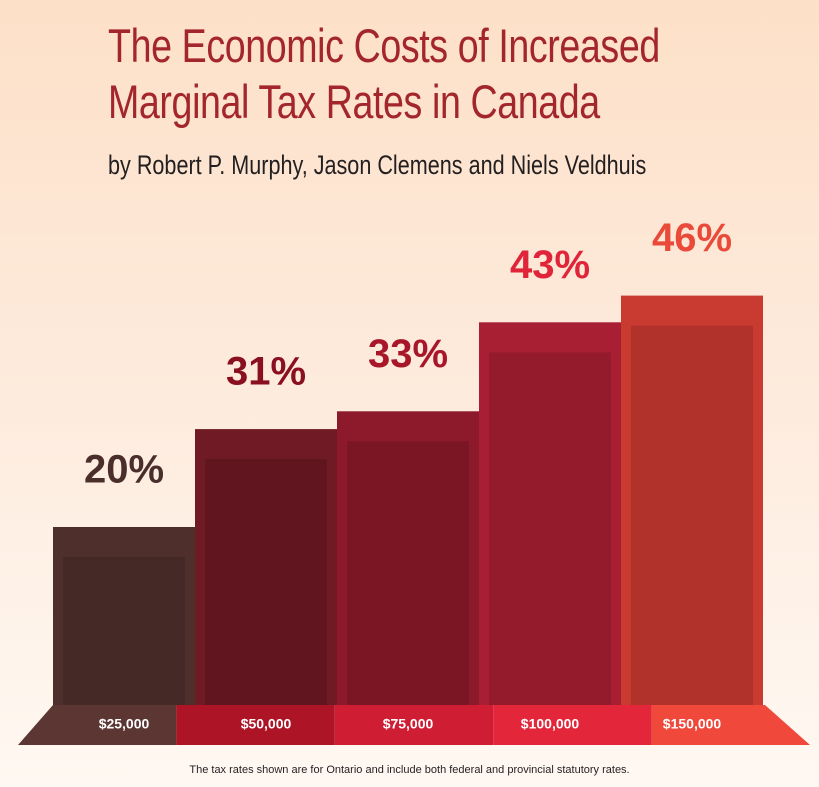 The height and width of the screenshot is (787, 819). What do you see at coordinates (550, 724) in the screenshot?
I see `x-tick-label: $100,000` at bounding box center [550, 724].